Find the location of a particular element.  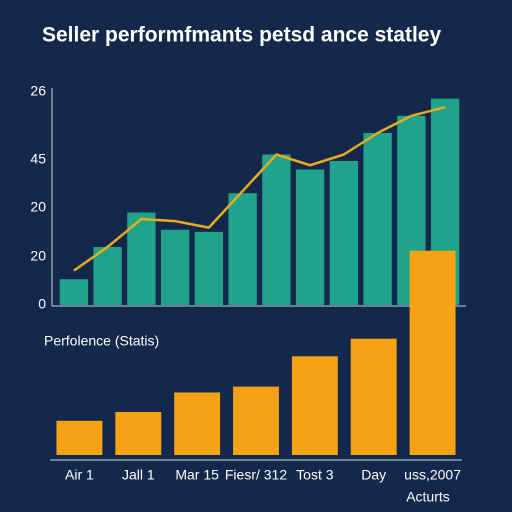

chart-title: Seller performfmants petsd ance statley is located at coordinates (241, 35).